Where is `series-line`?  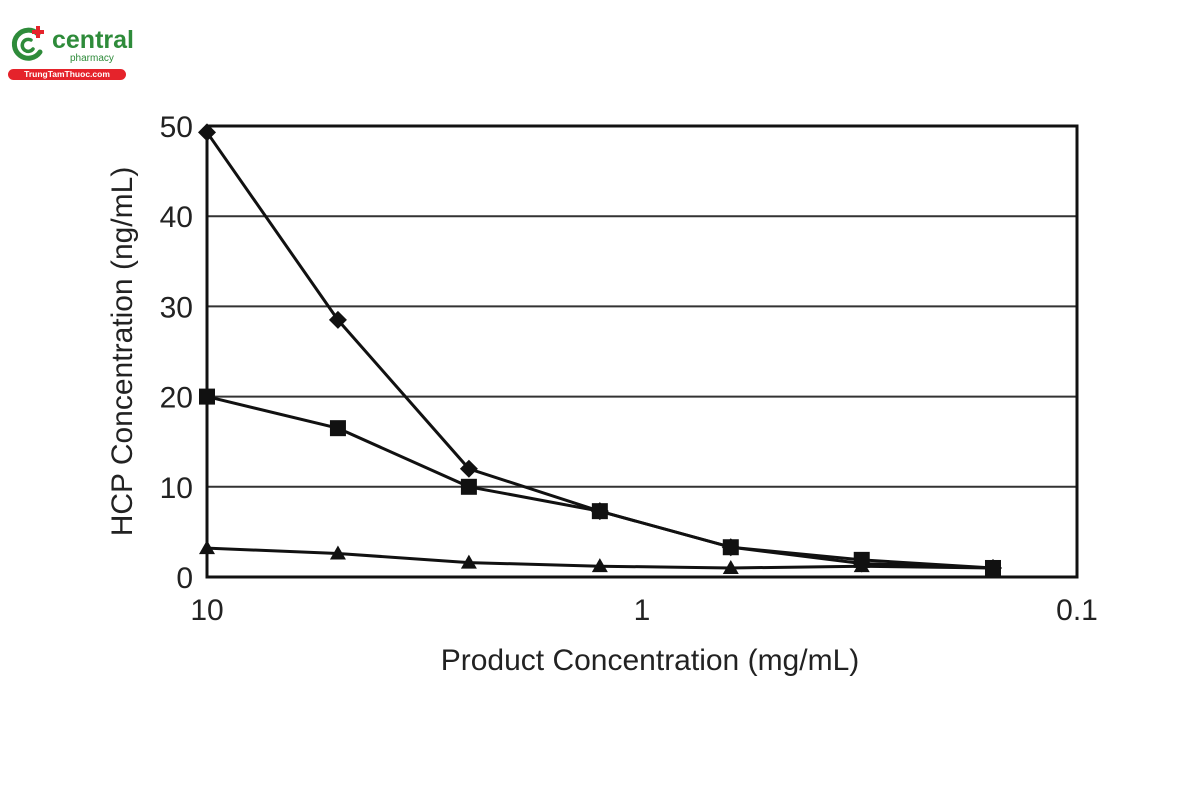
series-line is located at coordinates (600, 482).